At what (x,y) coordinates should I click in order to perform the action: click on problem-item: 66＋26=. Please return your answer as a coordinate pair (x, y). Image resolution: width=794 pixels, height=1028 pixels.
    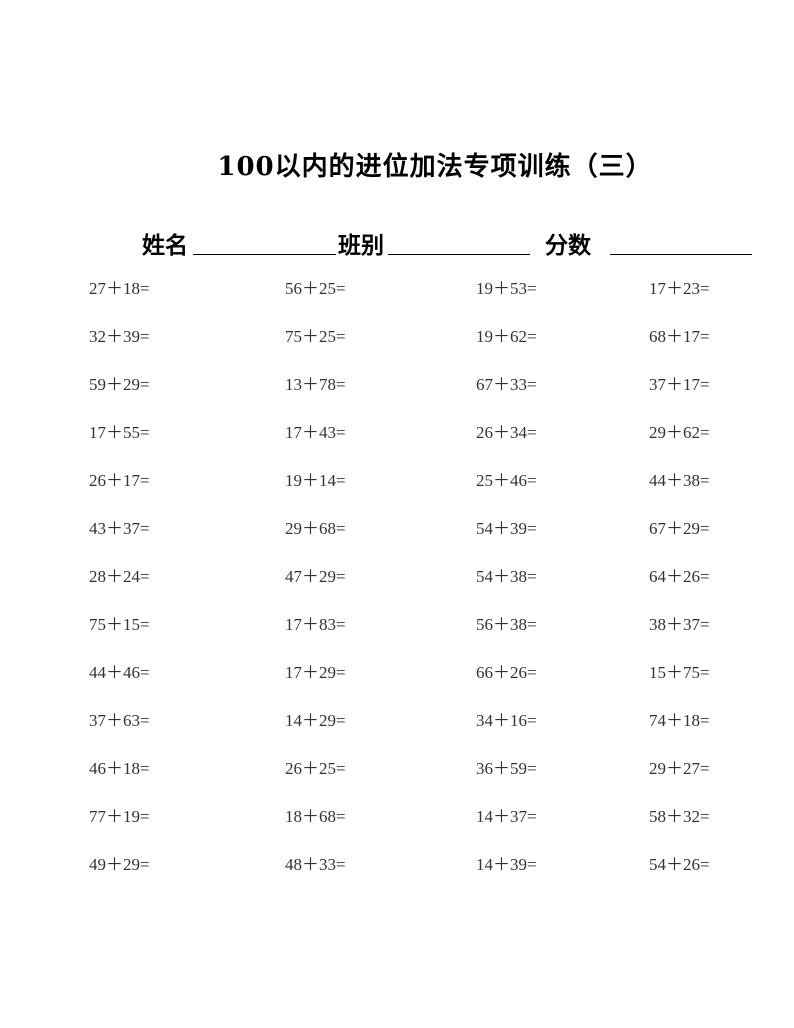
    Looking at the image, I should click on (506, 672).